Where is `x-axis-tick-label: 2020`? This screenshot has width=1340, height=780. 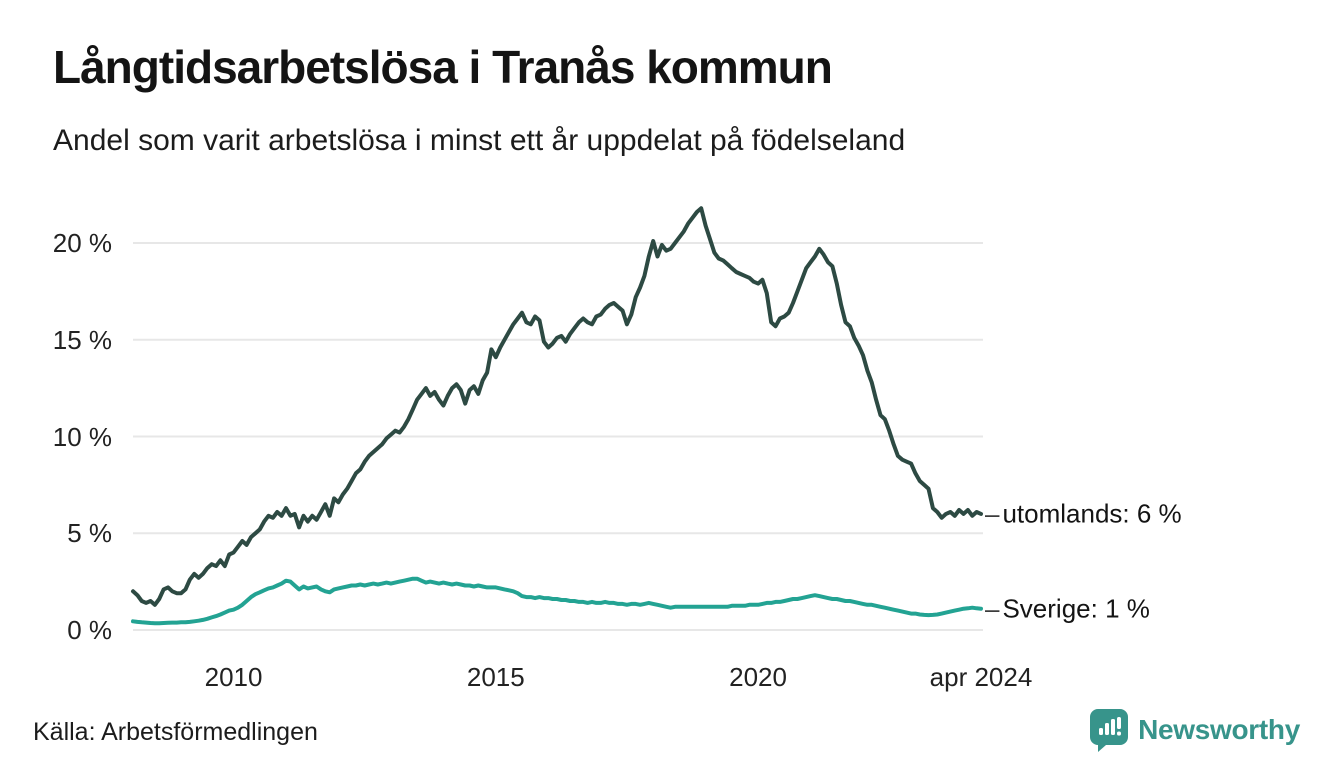
x-axis-tick-label: 2020 is located at coordinates (758, 677).